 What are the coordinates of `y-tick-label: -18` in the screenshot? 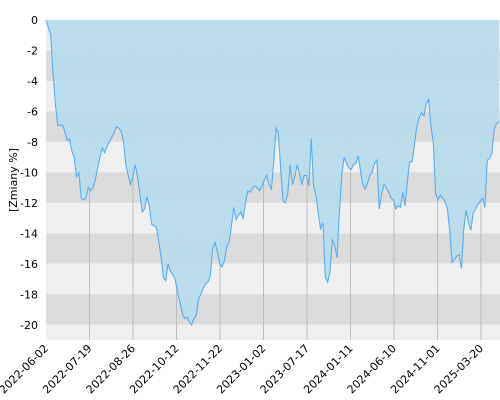 It's located at (29, 294).